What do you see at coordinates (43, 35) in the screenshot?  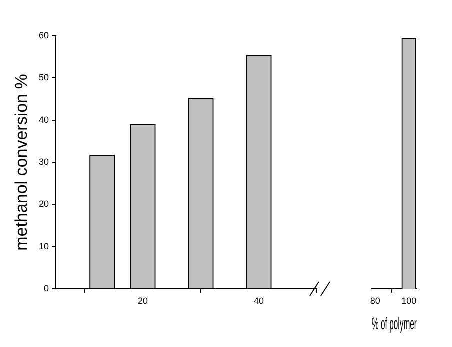 I see `y-tick-label: 60` at bounding box center [43, 35].